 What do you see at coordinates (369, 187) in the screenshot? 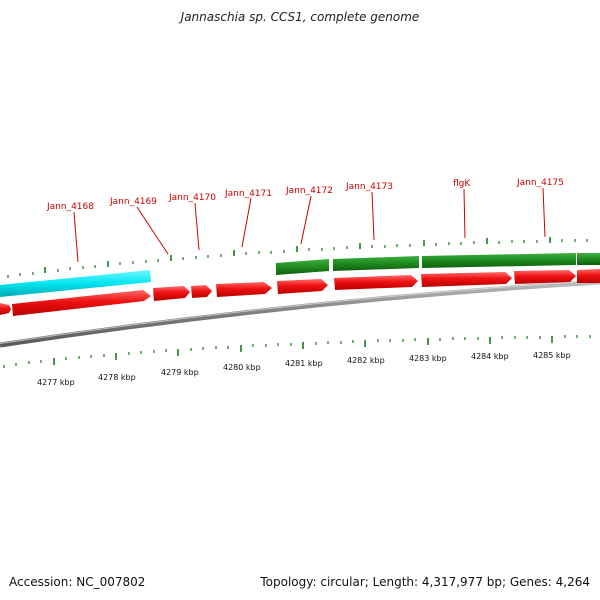
I see `gene-label: Jann_4173` at bounding box center [369, 187].